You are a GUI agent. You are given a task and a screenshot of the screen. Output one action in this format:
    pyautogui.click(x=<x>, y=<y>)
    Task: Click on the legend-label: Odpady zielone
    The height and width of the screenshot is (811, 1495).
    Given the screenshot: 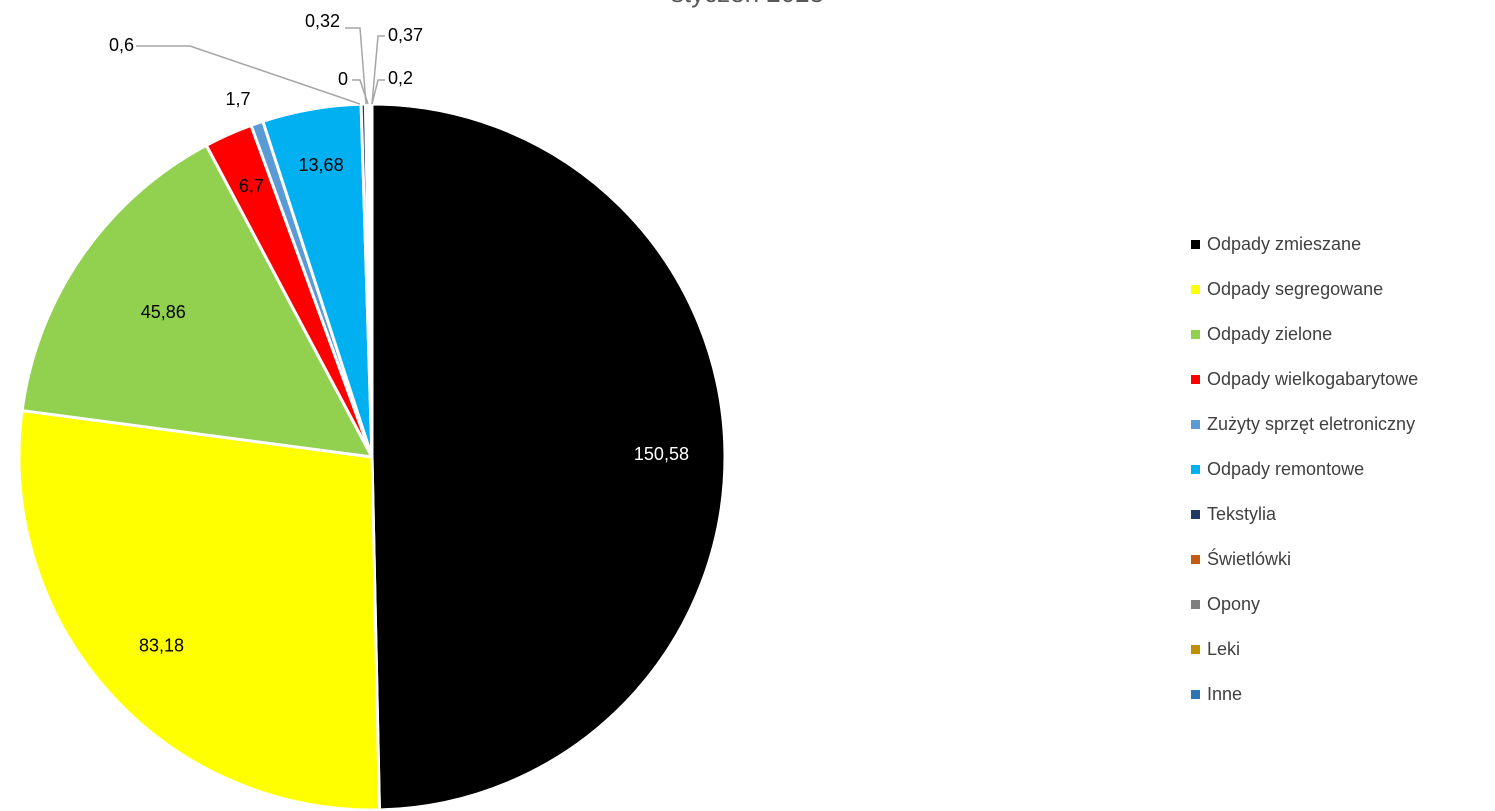 What is the action you would take?
    pyautogui.click(x=1270, y=334)
    